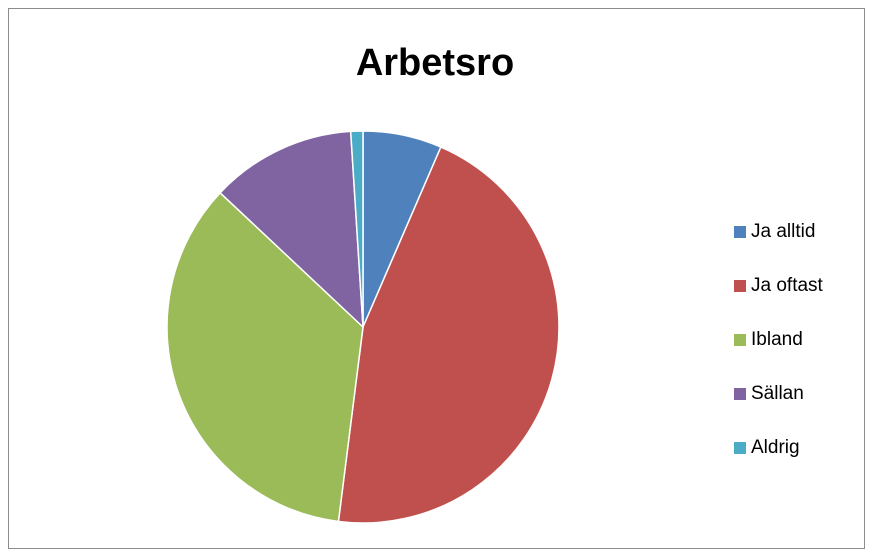  I want to click on pie-slice-ibland, so click(265, 357).